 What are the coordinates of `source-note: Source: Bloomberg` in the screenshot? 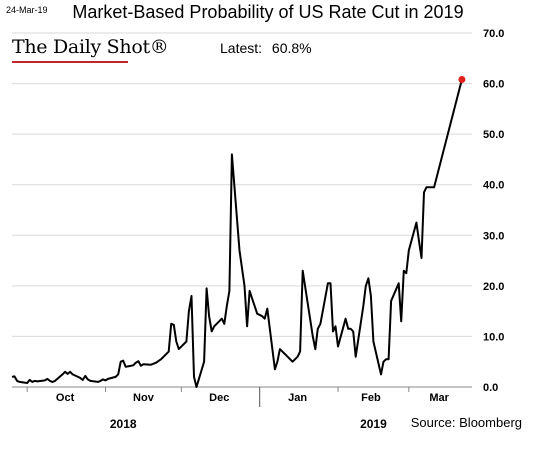 It's located at (466, 422).